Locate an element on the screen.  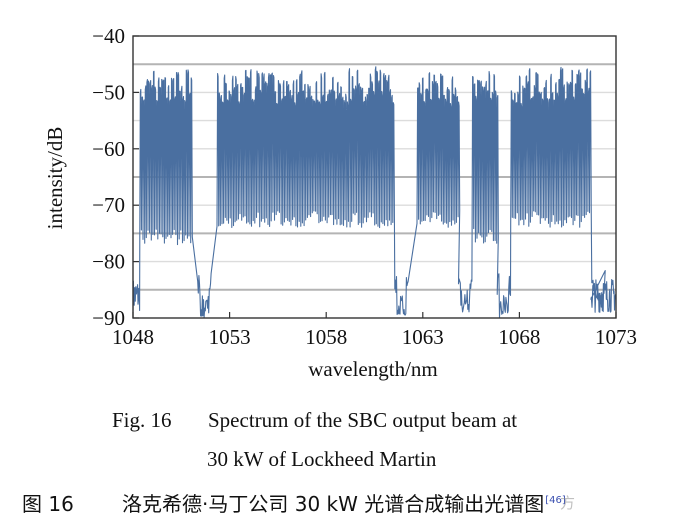
y-tick-label: −40 is located at coordinates (108, 36).